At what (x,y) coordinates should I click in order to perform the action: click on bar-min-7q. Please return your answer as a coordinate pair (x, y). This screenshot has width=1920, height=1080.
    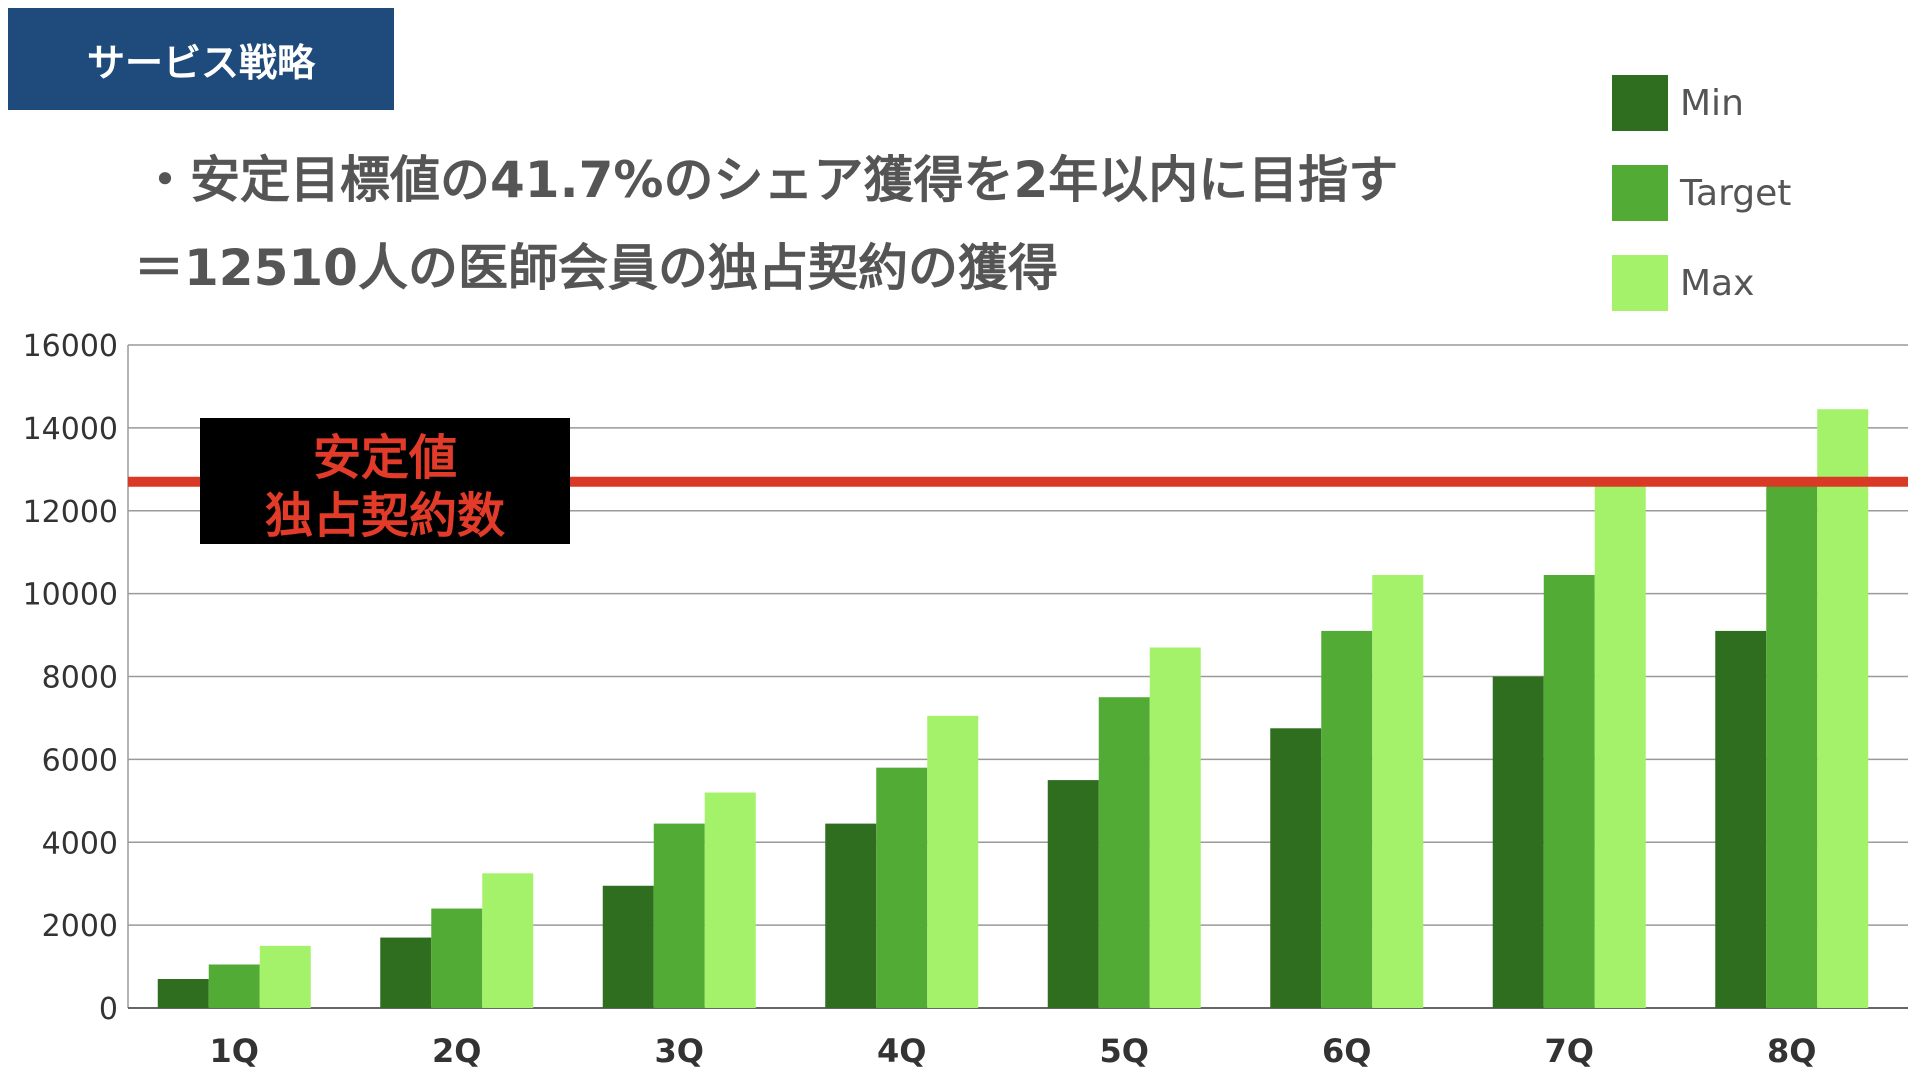
    Looking at the image, I should click on (1518, 842).